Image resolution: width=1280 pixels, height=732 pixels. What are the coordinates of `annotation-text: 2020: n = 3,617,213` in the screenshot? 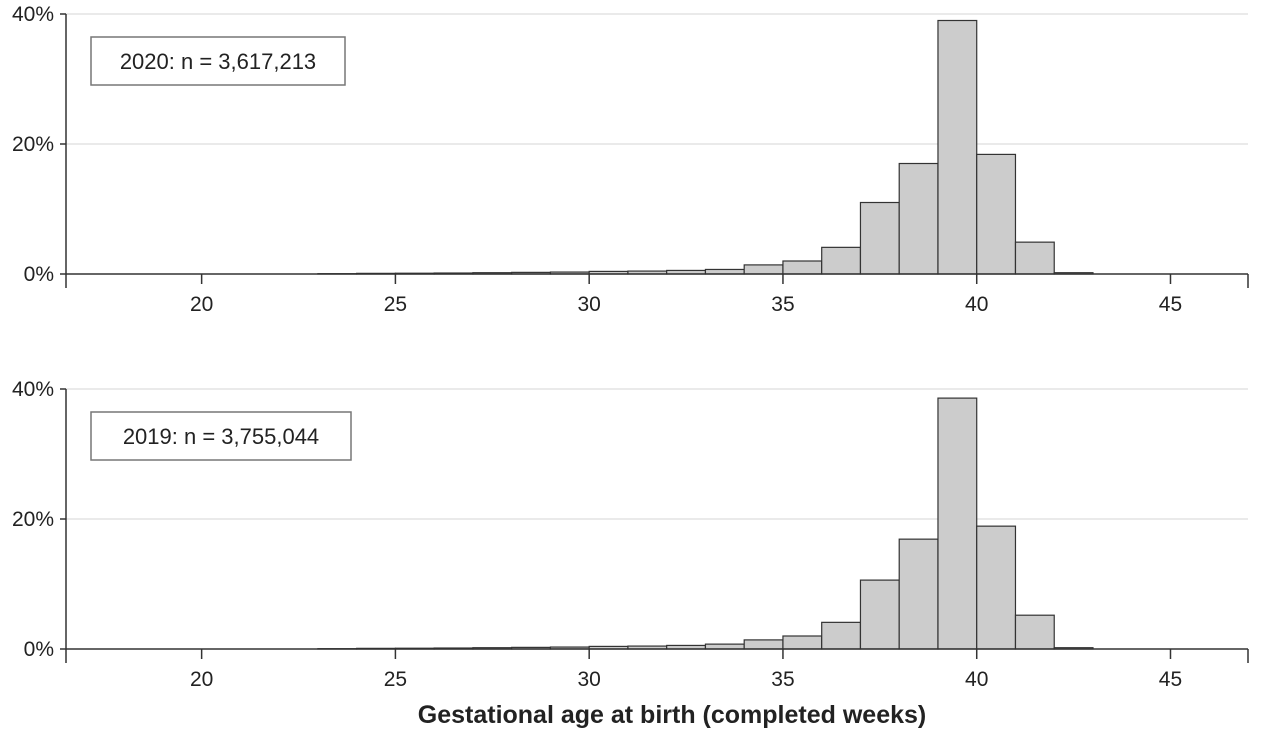 It's located at (218, 61).